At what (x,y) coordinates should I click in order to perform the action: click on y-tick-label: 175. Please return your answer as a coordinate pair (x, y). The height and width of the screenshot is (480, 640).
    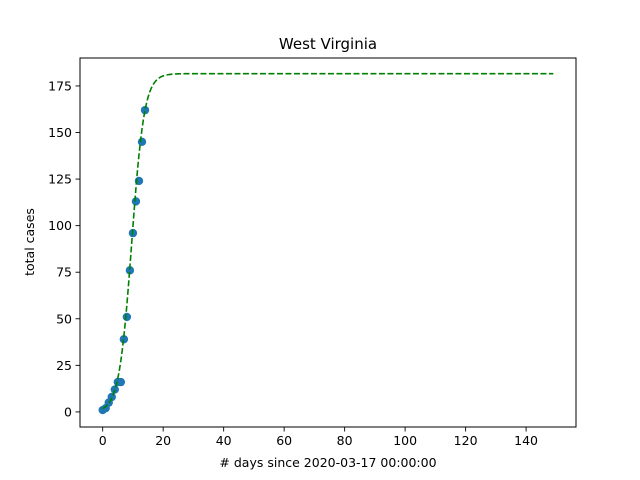
    Looking at the image, I should click on (60, 85).